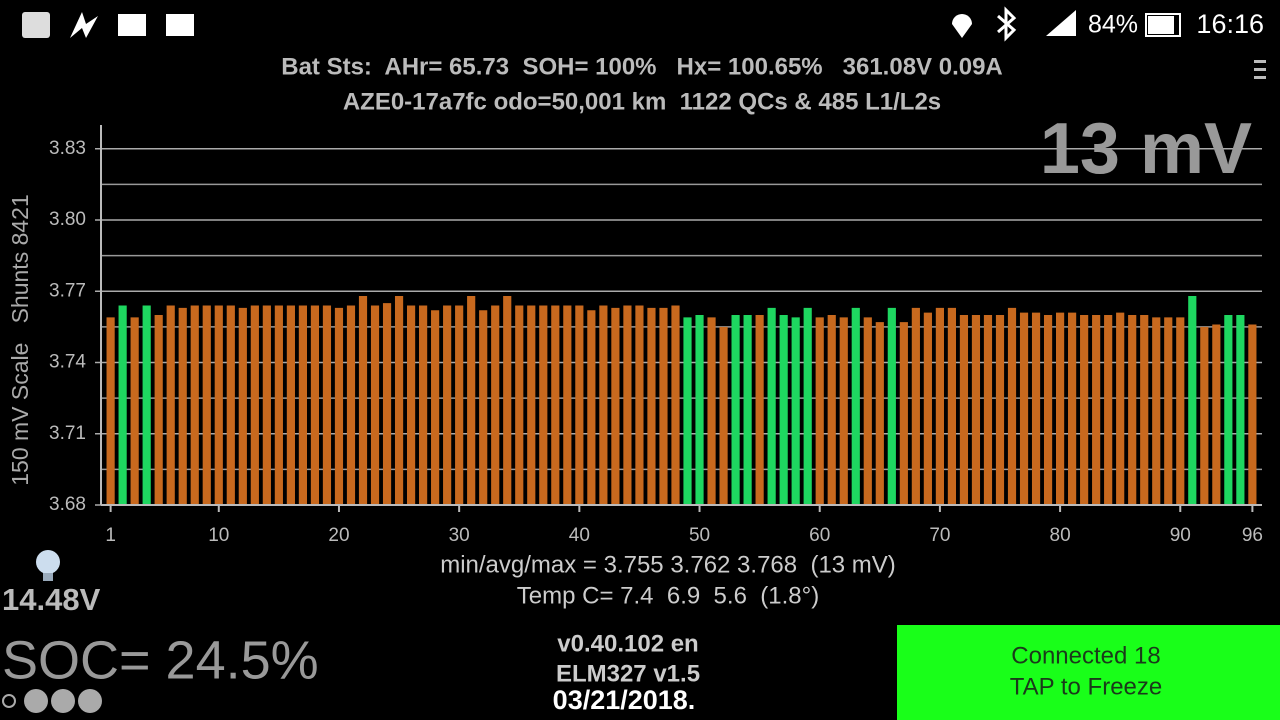  Describe the element at coordinates (1113, 25) in the screenshot. I see `battery-percent: 84%` at that location.